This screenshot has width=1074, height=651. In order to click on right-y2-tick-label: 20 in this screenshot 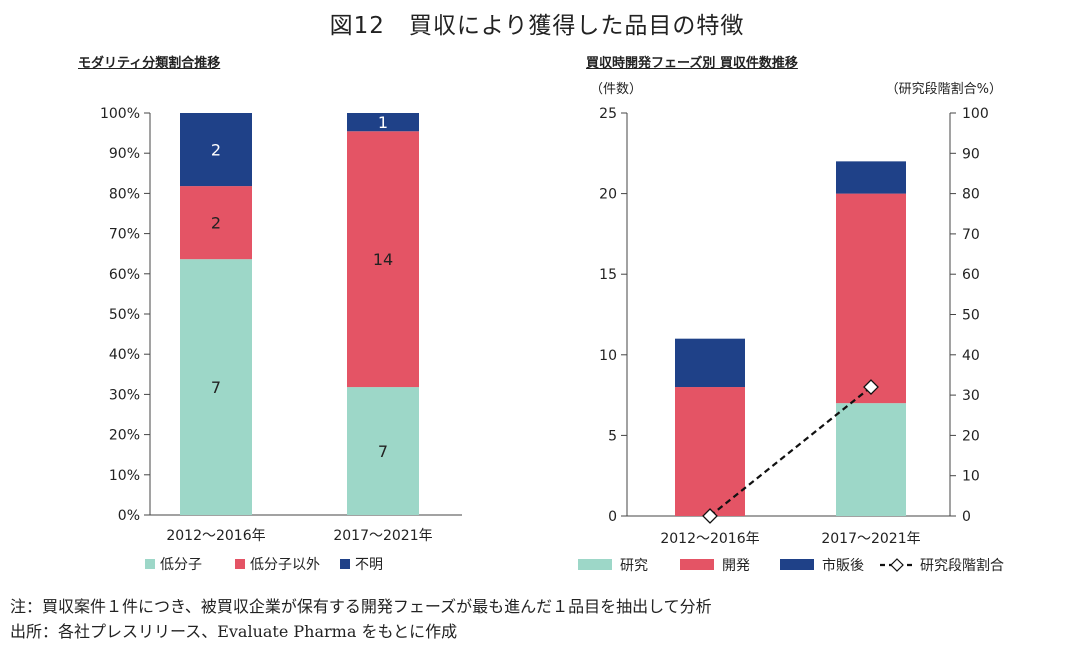, I will do `click(971, 436)`.